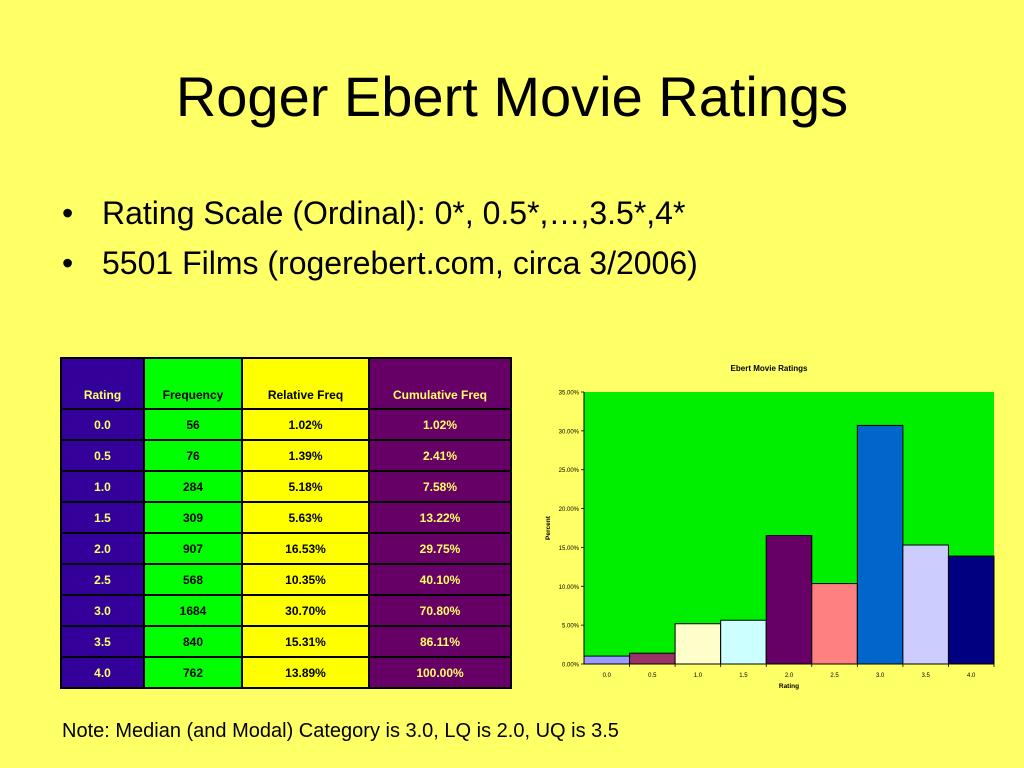  What do you see at coordinates (743, 676) in the screenshot?
I see `x-tick-label: 1.5` at bounding box center [743, 676].